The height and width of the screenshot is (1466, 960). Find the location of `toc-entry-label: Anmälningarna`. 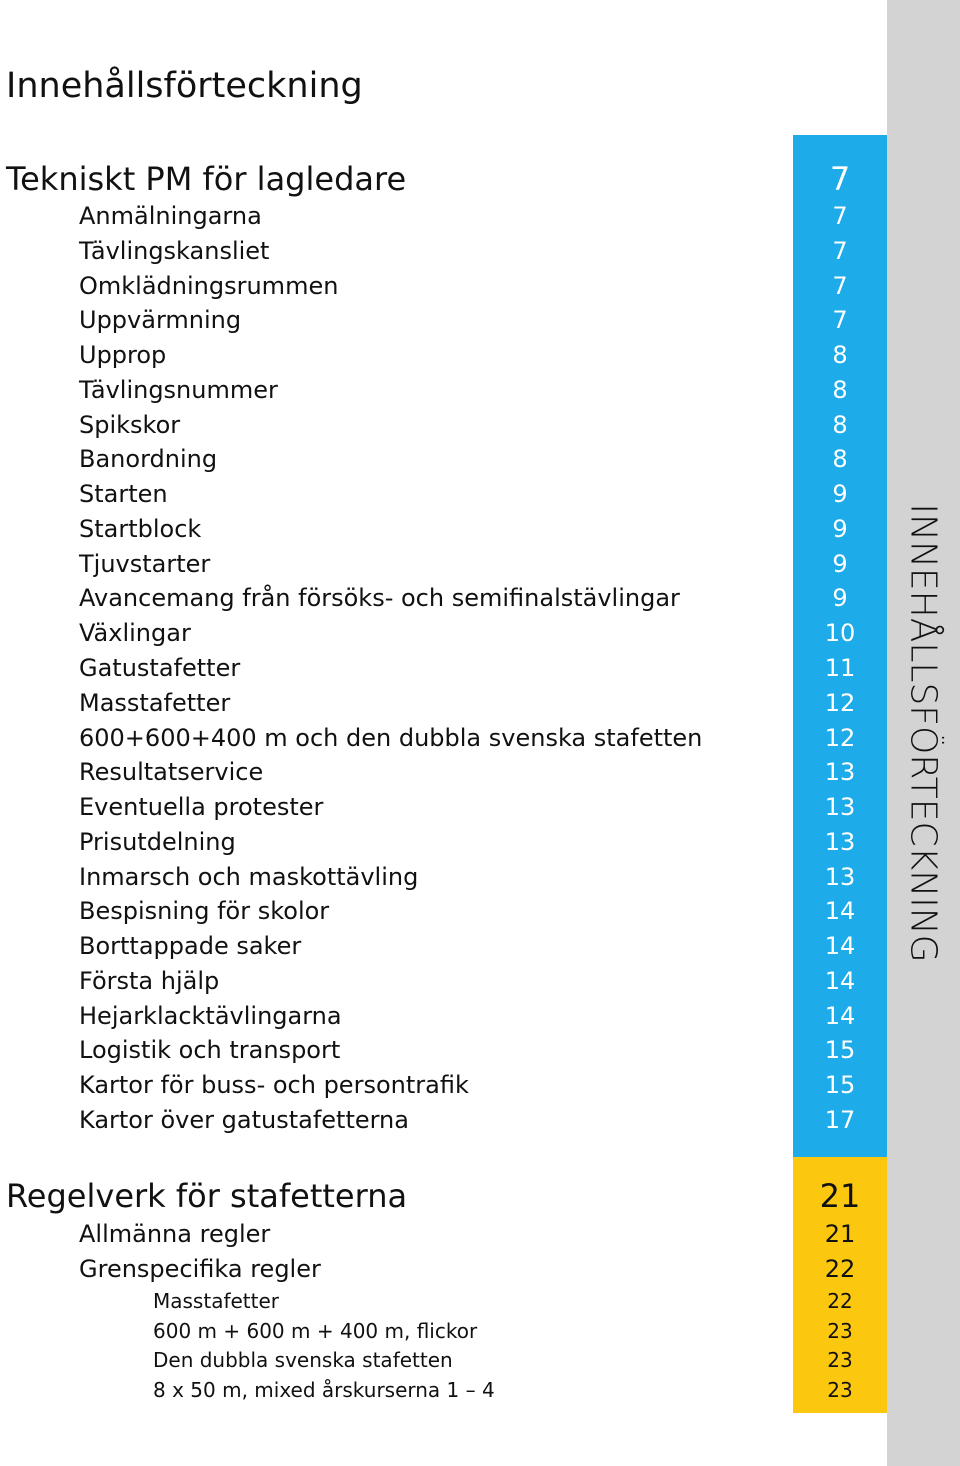

toc-entry-label: Anmälningarna is located at coordinates (170, 216).